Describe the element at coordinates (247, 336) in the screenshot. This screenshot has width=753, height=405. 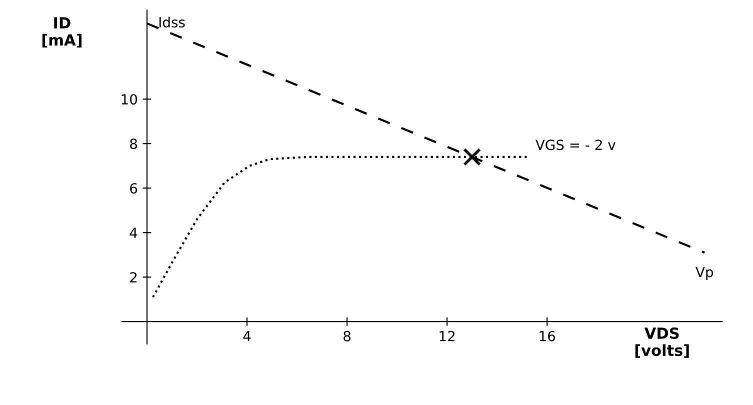
I see `x-tick-label: 4` at that location.